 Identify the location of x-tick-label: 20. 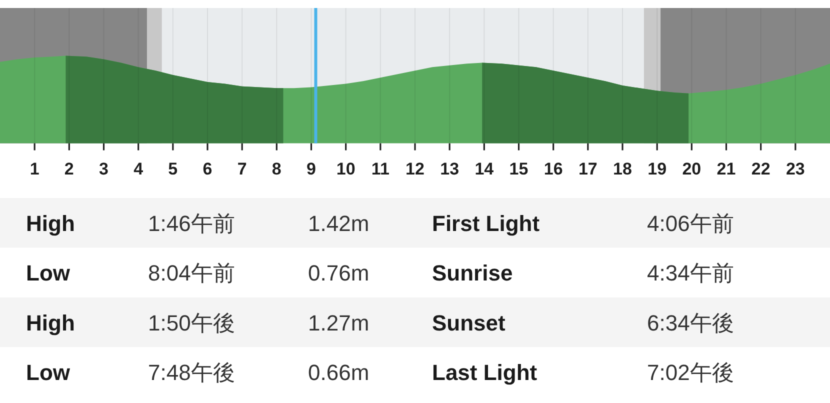
(692, 168).